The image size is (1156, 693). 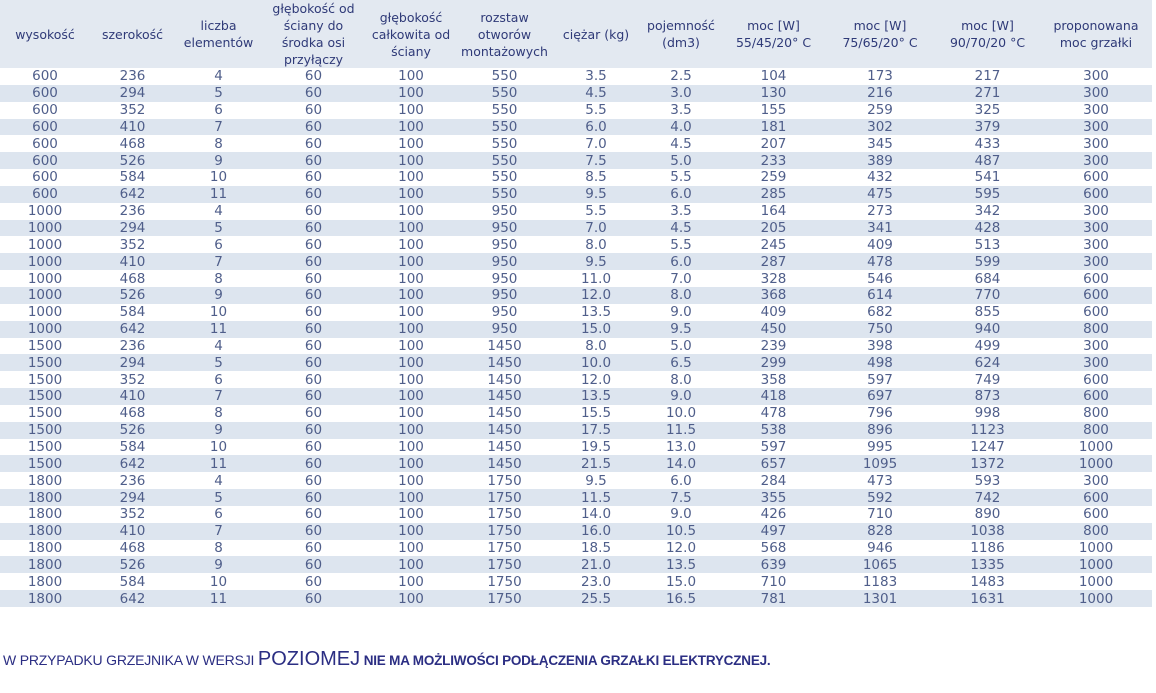 I want to click on table-cell: 13.5, so click(x=681, y=564).